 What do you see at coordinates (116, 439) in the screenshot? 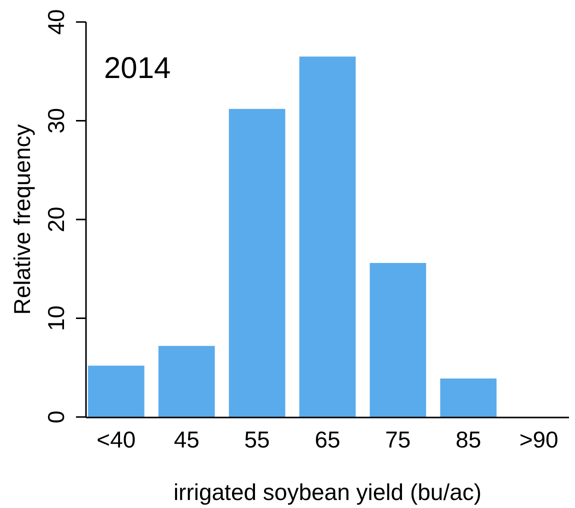
I see `x-tick-label: <40` at bounding box center [116, 439].